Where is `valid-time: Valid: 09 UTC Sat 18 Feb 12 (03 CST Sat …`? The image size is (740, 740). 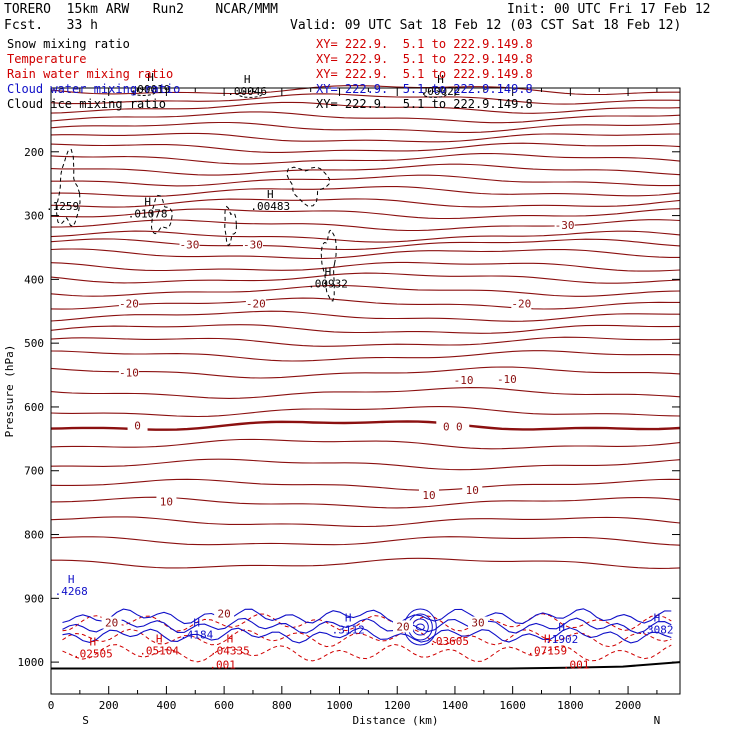 valid-time: Valid: 09 UTC Sat 18 Feb 12 (03 CST Sat … is located at coordinates (486, 25).